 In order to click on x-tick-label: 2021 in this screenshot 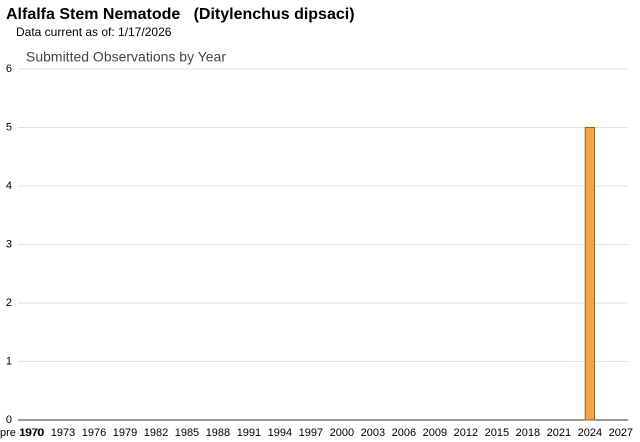, I will do `click(559, 433)`.